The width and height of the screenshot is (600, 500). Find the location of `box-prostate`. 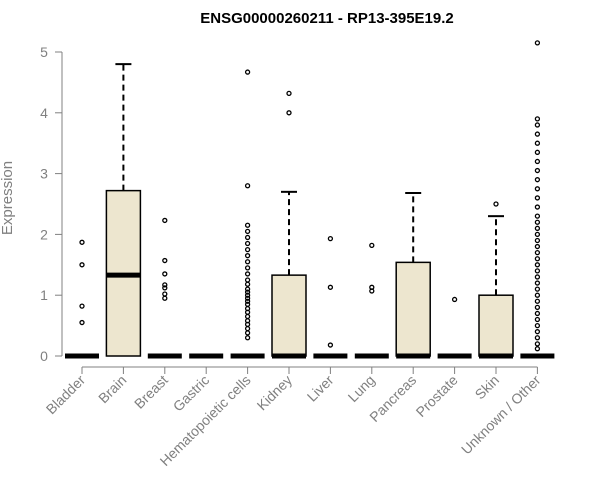

box-prostate is located at coordinates (454, 327).